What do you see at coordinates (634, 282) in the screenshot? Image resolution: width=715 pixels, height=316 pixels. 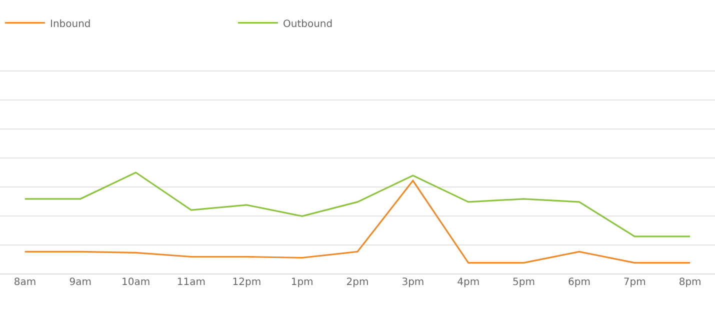 I see `x-tick-label: 7pm` at bounding box center [634, 282].